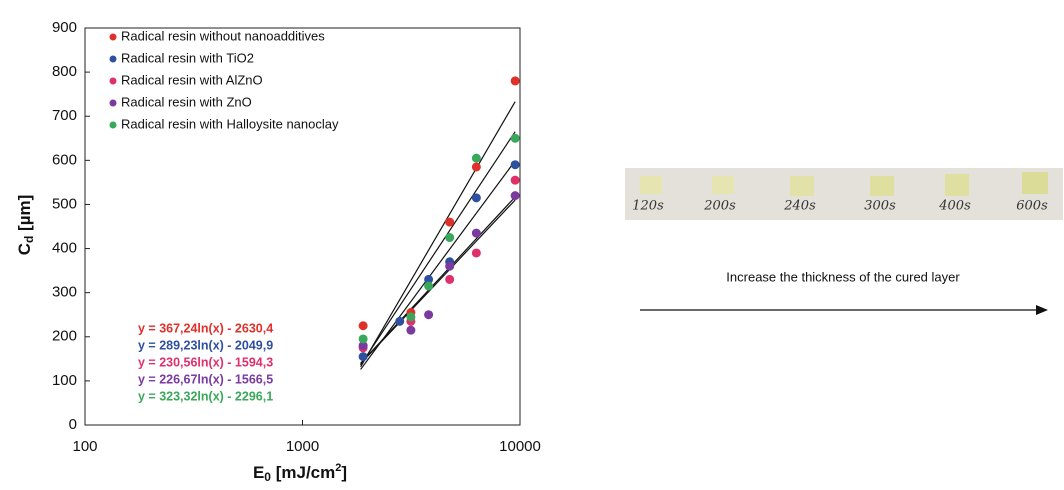 The image size is (1064, 490). What do you see at coordinates (64, 27) in the screenshot?
I see `y-tick-label: 900` at bounding box center [64, 27].